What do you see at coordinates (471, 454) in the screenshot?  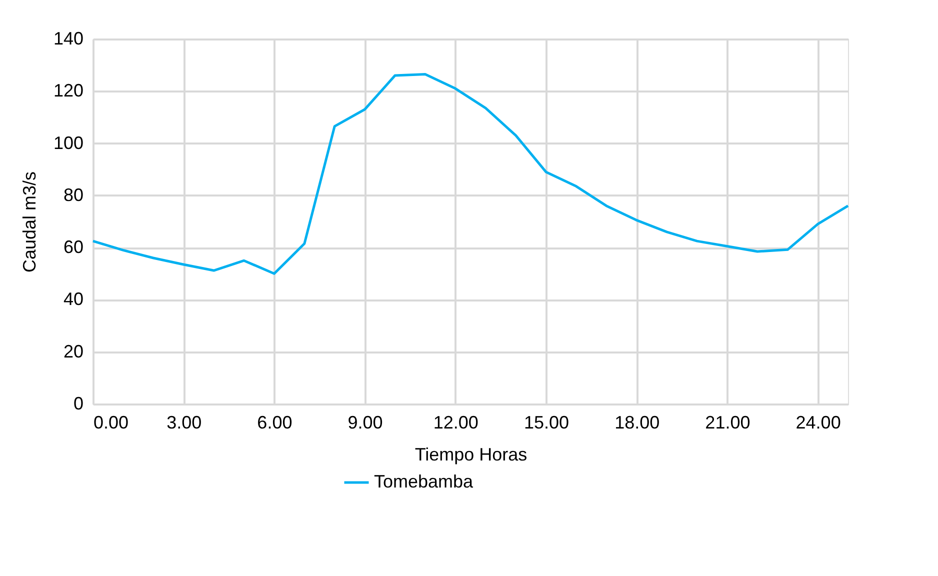 I see `x-axis-title: Tiempo Horas` at bounding box center [471, 454].